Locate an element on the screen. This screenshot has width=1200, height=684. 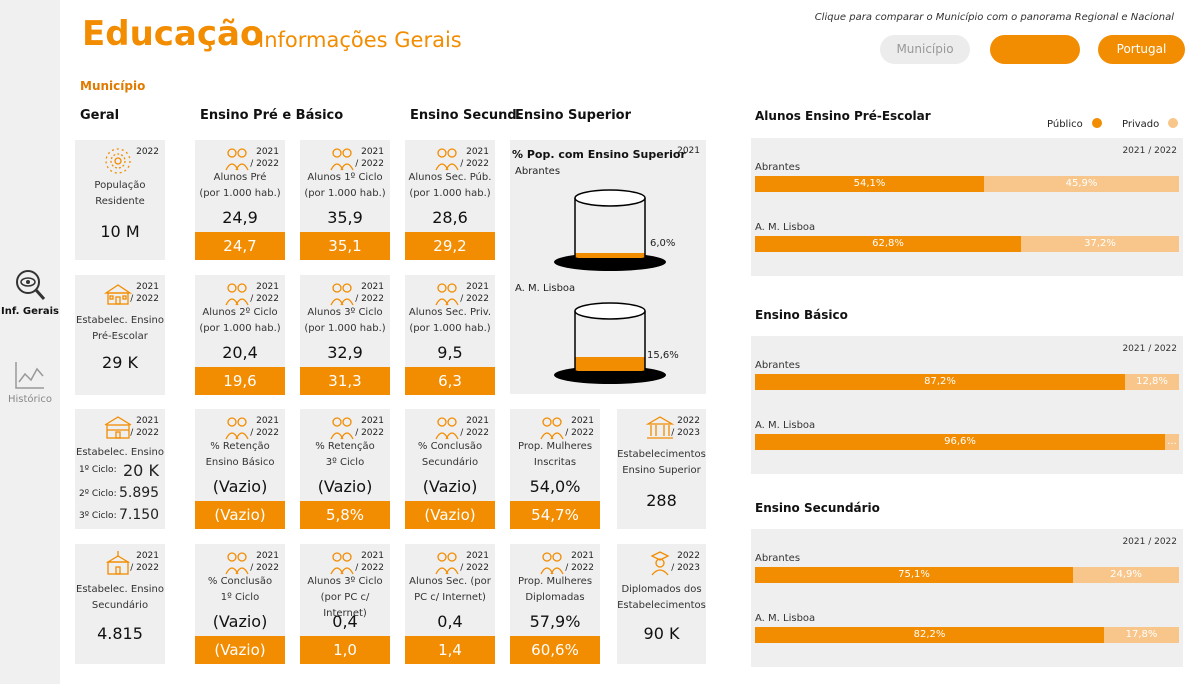
municipio-button: Município is located at coordinates (925, 49).